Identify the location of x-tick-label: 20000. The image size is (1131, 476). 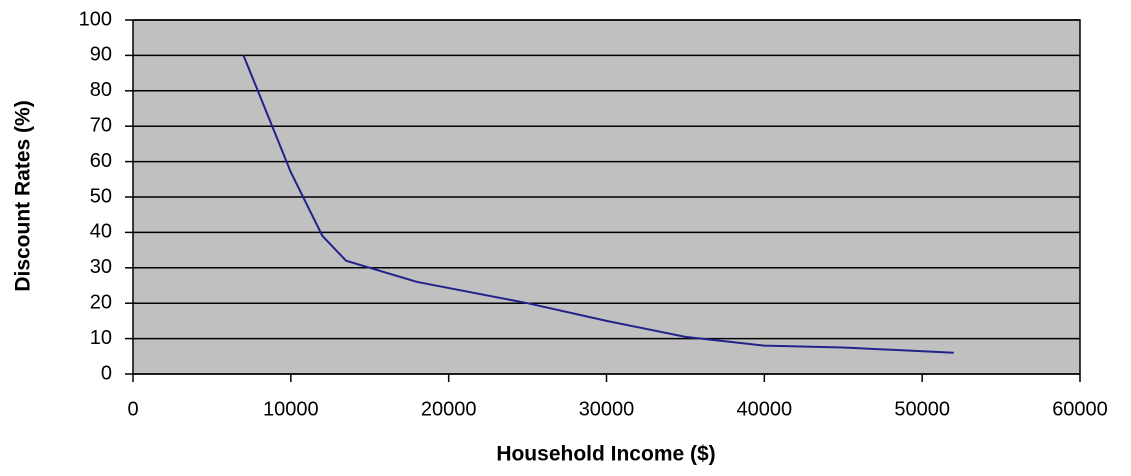
(449, 409).